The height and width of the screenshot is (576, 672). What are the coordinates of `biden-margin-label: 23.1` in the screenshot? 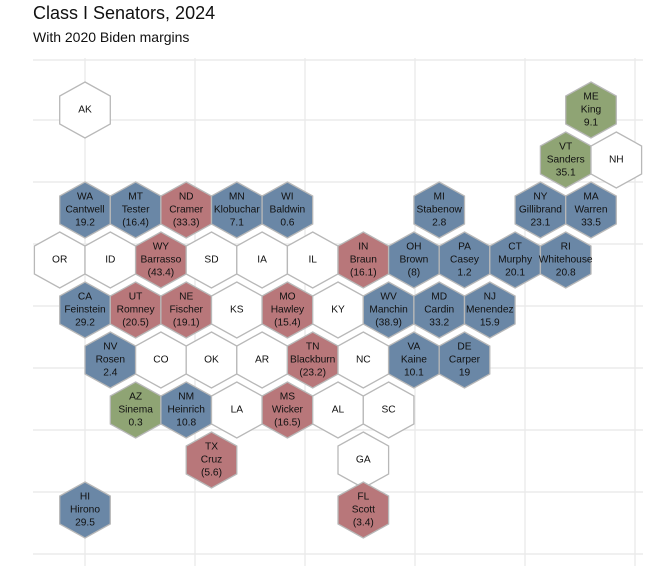 It's located at (540, 223).